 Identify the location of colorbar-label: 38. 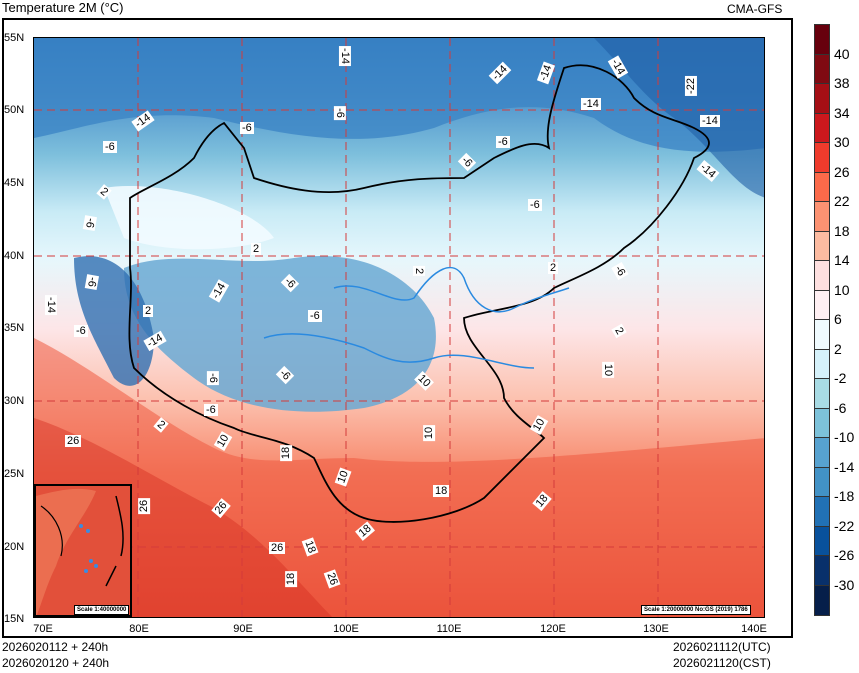
(842, 83).